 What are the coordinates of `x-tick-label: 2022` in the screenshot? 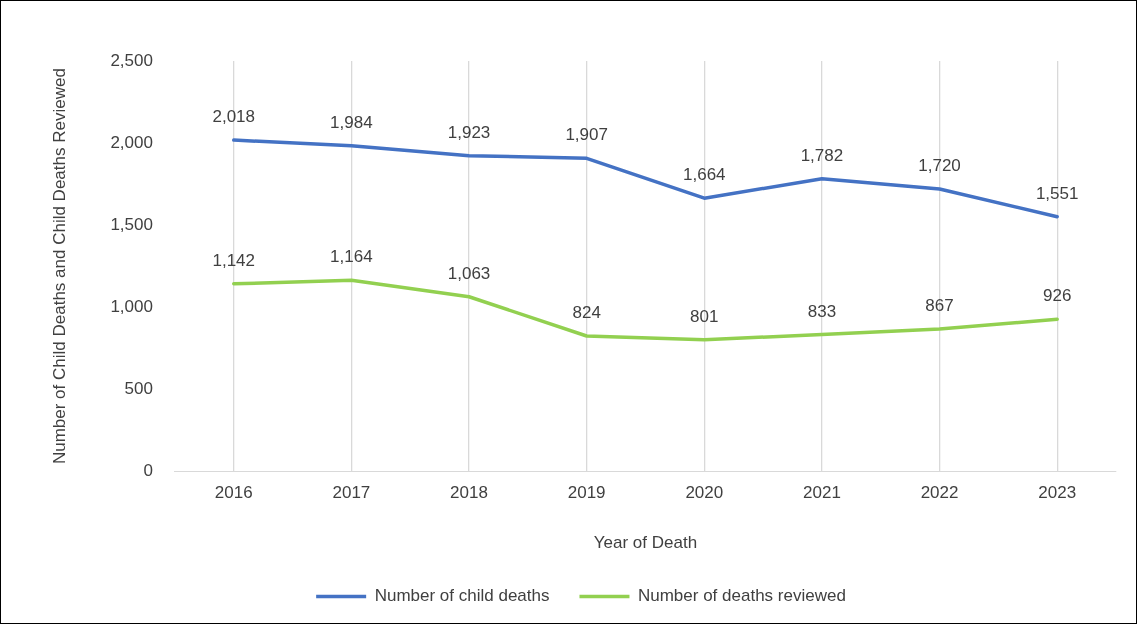 It's located at (939, 493).